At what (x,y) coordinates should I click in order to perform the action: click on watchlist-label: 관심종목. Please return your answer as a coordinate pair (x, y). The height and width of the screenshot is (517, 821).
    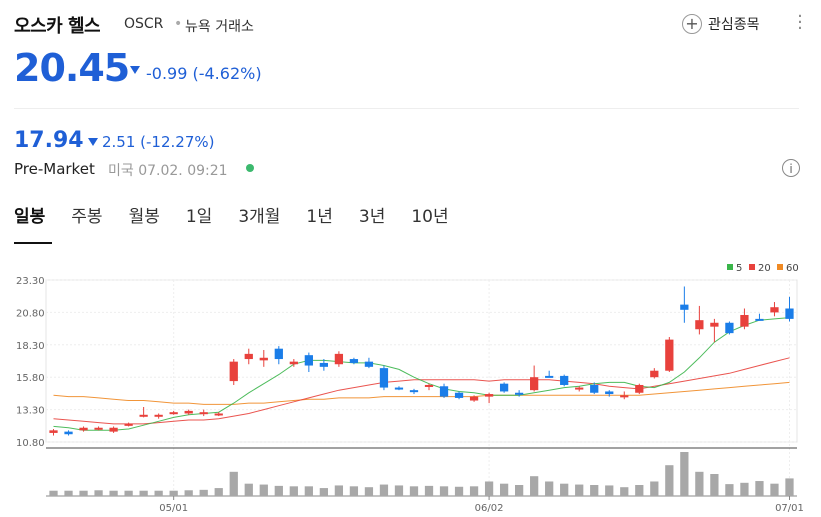
    Looking at the image, I should click on (734, 25).